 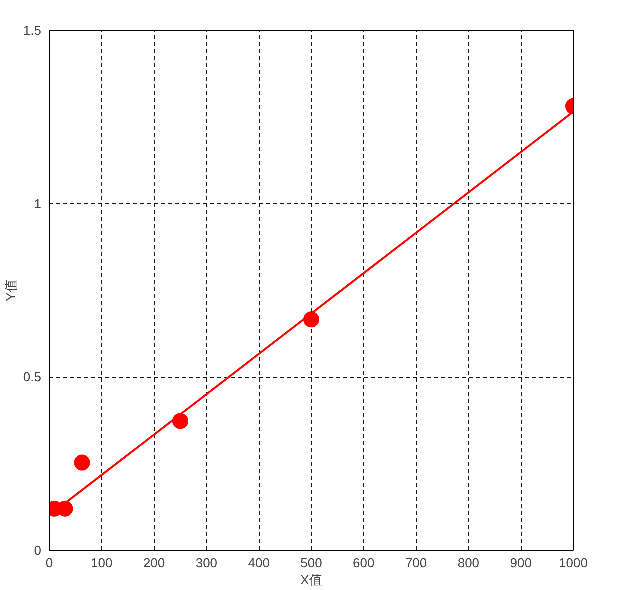 What do you see at coordinates (102, 563) in the screenshot?
I see `x-tick-label: 100` at bounding box center [102, 563].